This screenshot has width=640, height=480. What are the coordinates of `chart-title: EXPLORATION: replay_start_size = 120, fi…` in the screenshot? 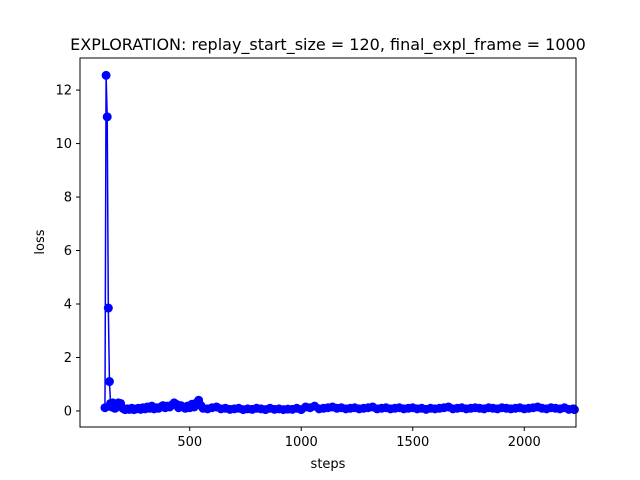 It's located at (328, 45).